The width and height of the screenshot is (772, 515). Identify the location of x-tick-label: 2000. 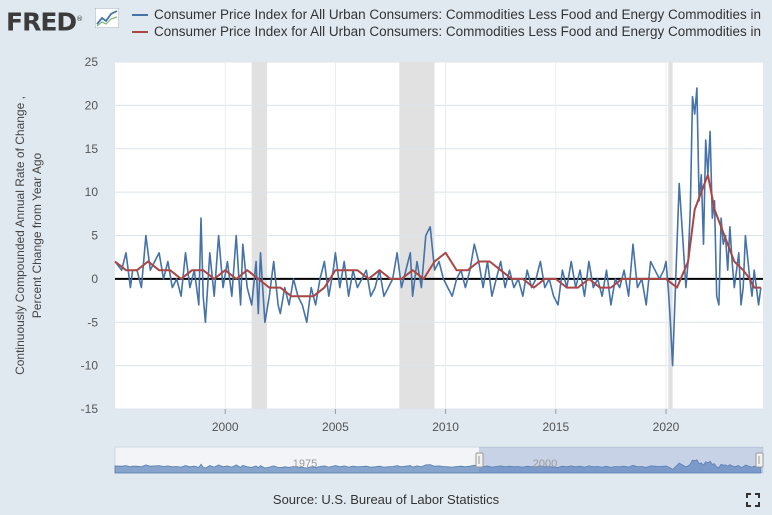
(225, 427).